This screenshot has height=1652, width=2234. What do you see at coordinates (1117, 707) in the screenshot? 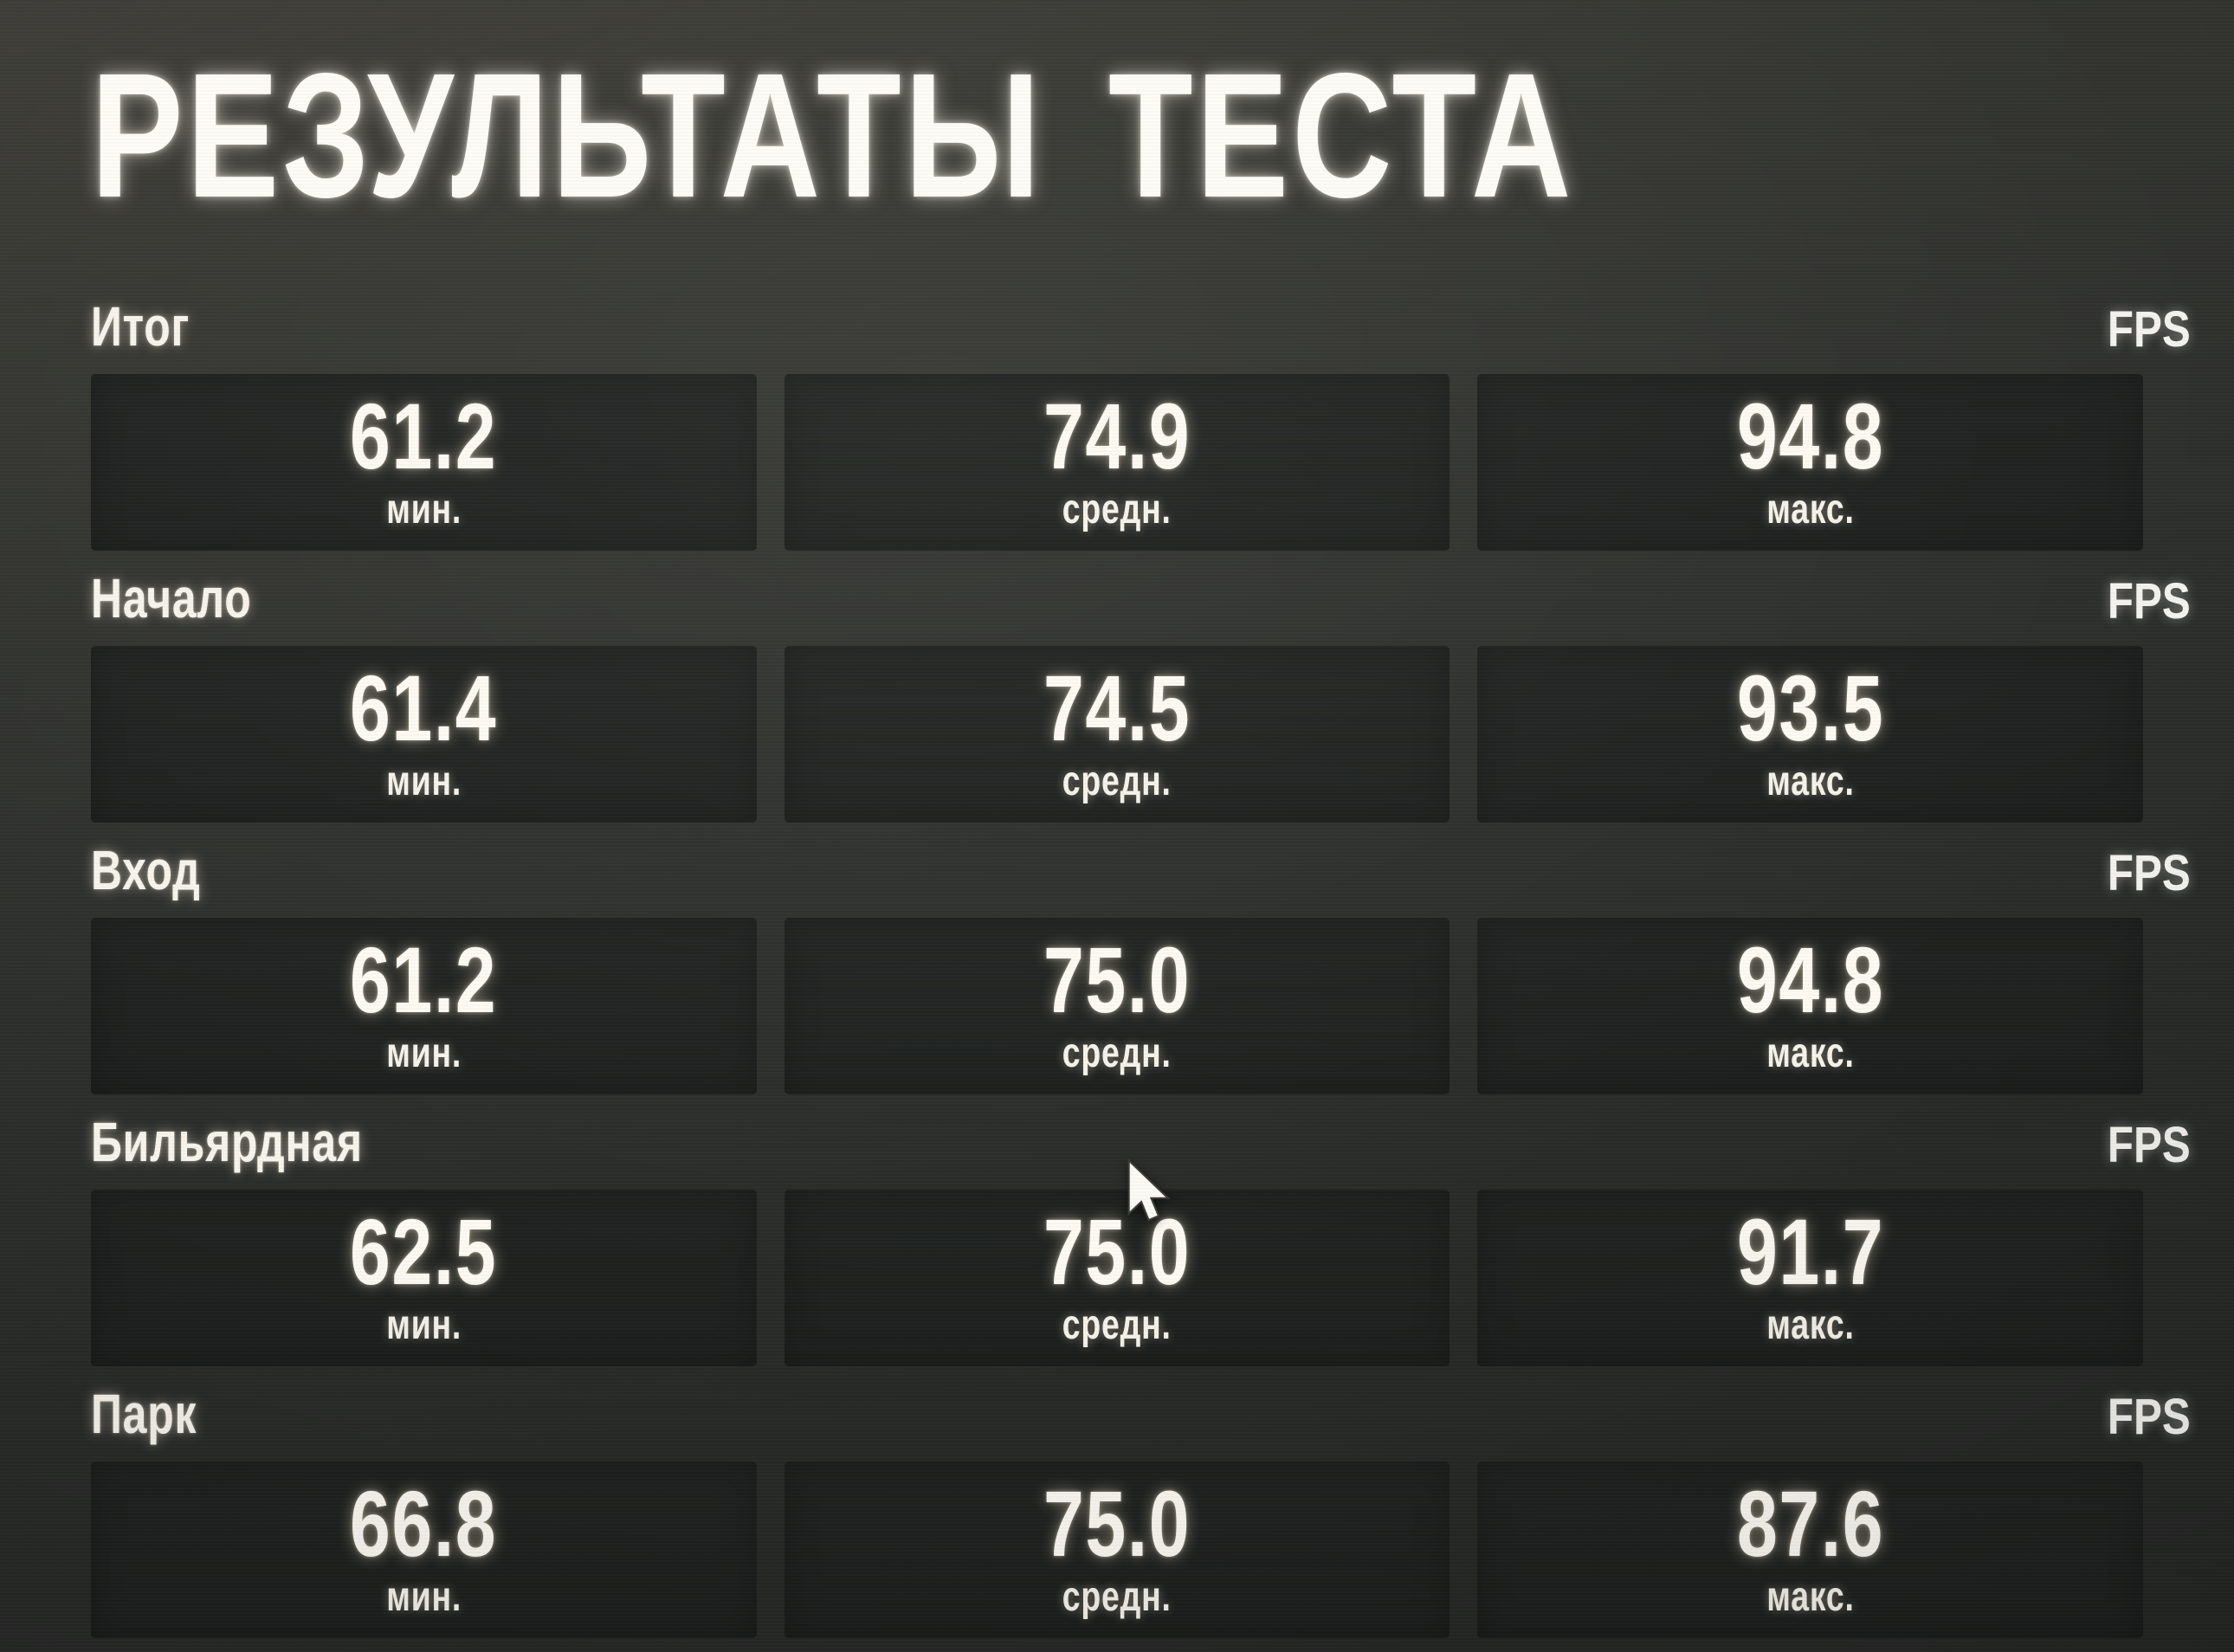
I see `avg-fps-value: 74.5` at bounding box center [1117, 707].